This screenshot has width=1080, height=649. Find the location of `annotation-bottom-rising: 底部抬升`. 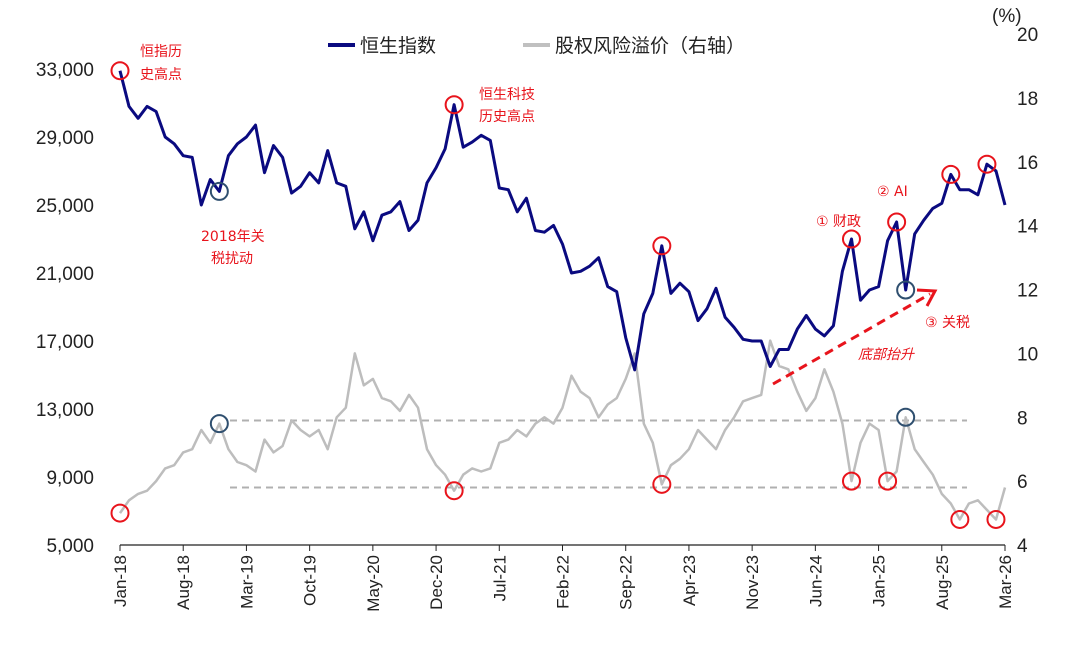

annotation-bottom-rising: 底部抬升 is located at coordinates (886, 355).